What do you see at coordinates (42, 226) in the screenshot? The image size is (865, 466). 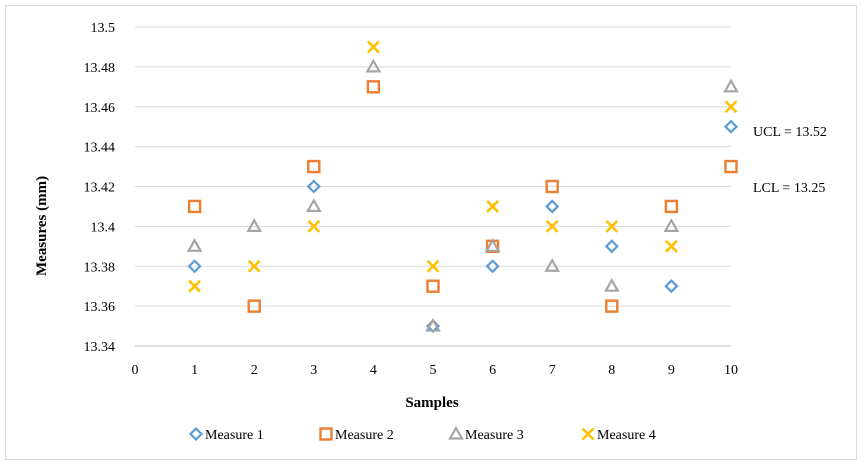 I see `y-axis-title: Measures (mm)` at bounding box center [42, 226].